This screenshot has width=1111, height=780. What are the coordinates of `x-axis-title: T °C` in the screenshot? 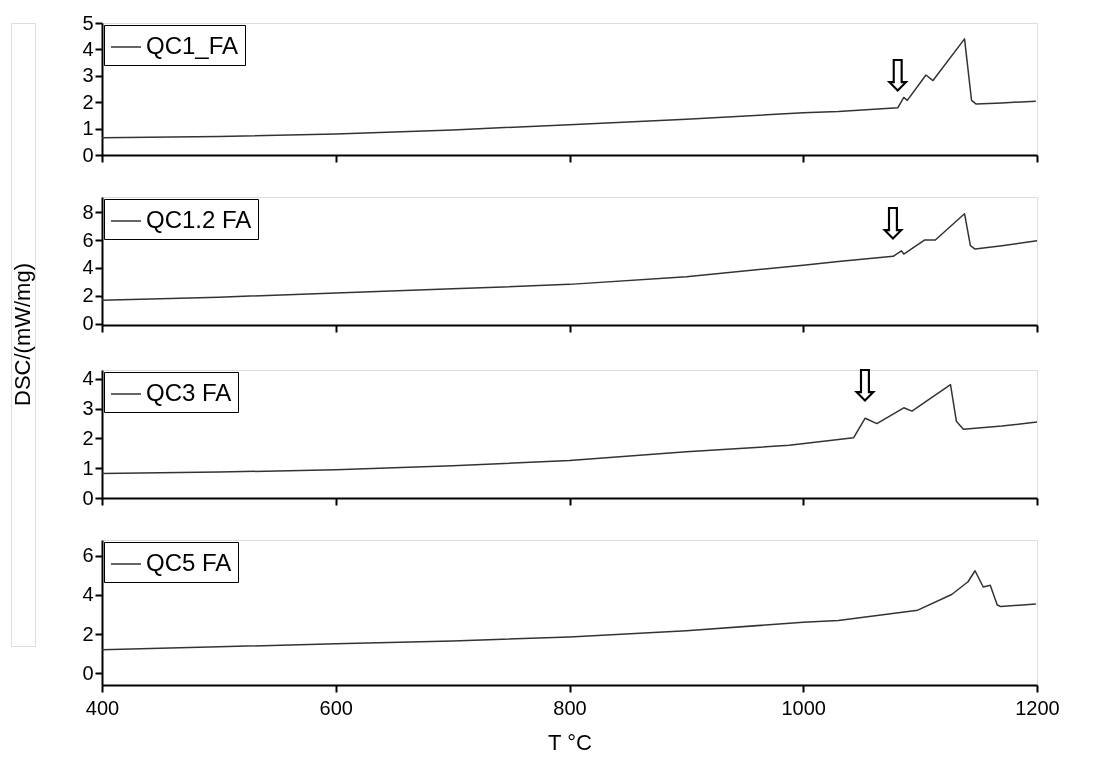 It's located at (570, 742).